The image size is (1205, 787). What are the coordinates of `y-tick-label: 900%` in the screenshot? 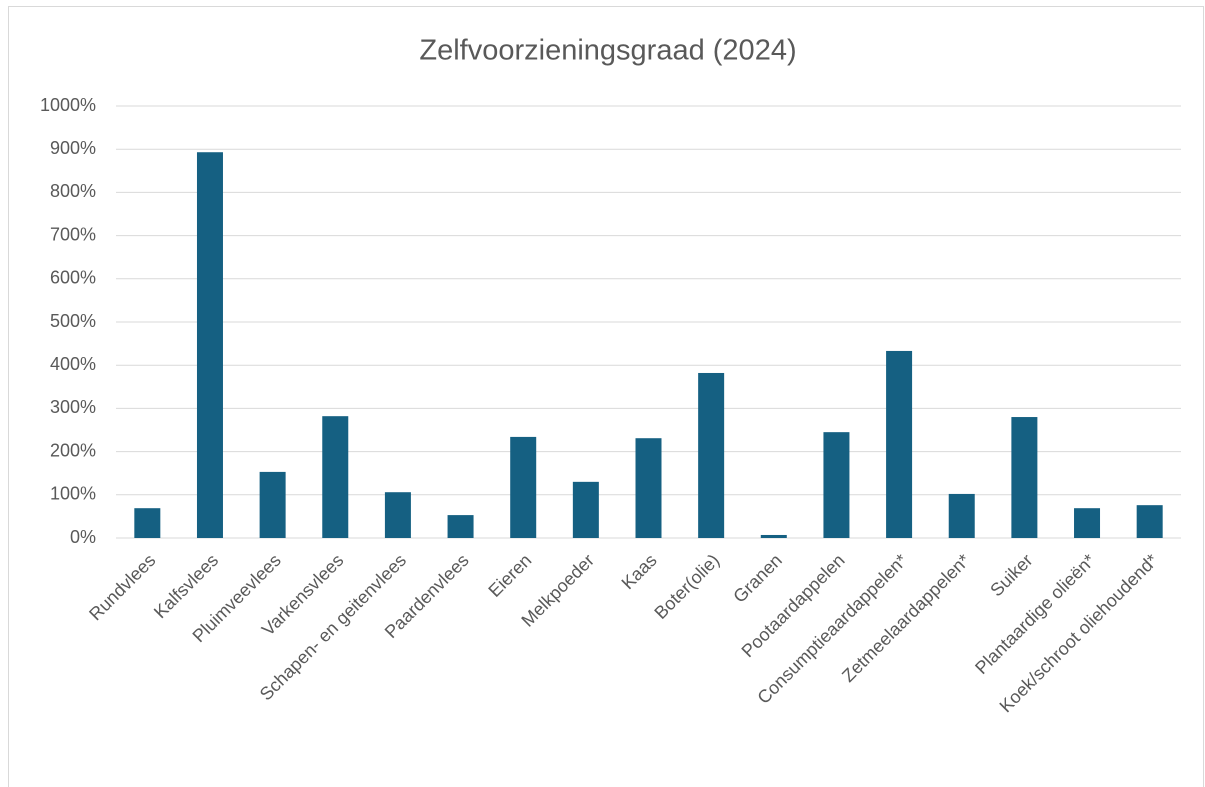 It's located at (73, 148).